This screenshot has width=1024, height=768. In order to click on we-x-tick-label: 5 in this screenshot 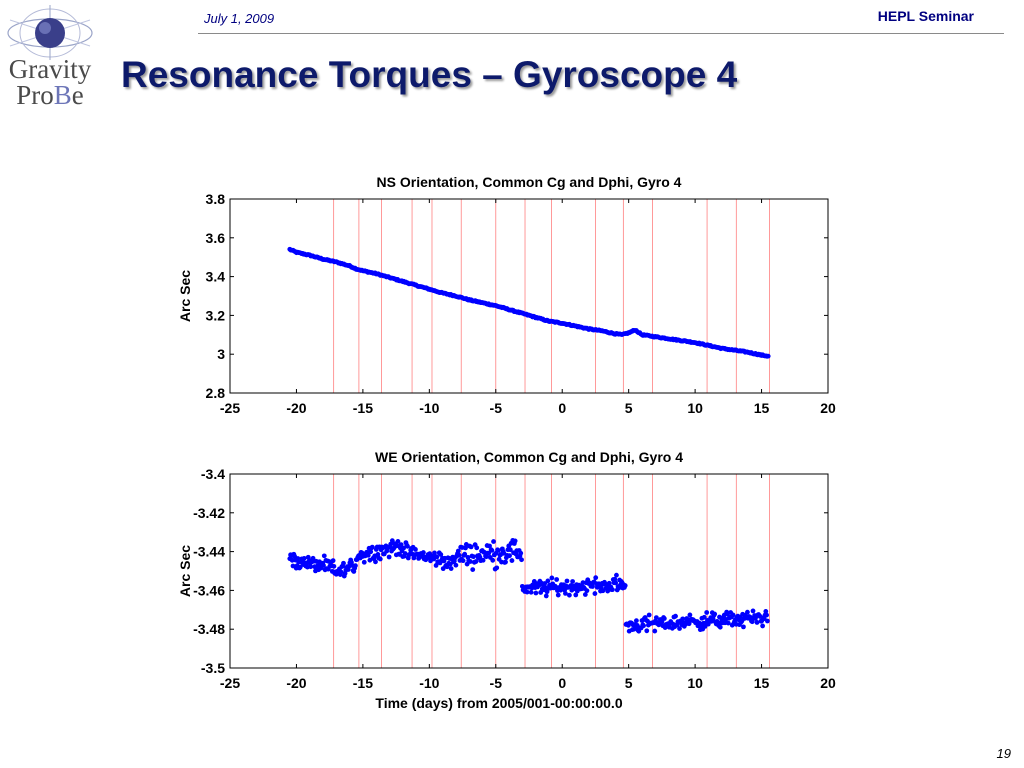, I will do `click(629, 683)`.